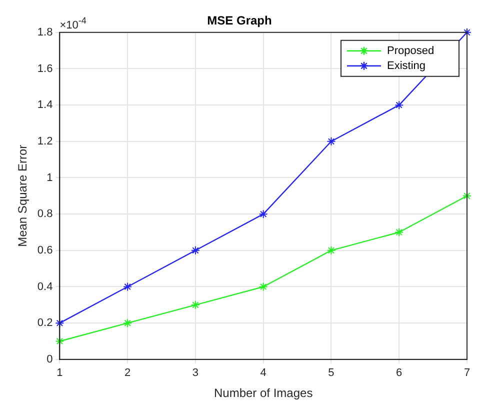 This screenshot has width=489, height=417. I want to click on x-tick-label: 4, so click(263, 373).